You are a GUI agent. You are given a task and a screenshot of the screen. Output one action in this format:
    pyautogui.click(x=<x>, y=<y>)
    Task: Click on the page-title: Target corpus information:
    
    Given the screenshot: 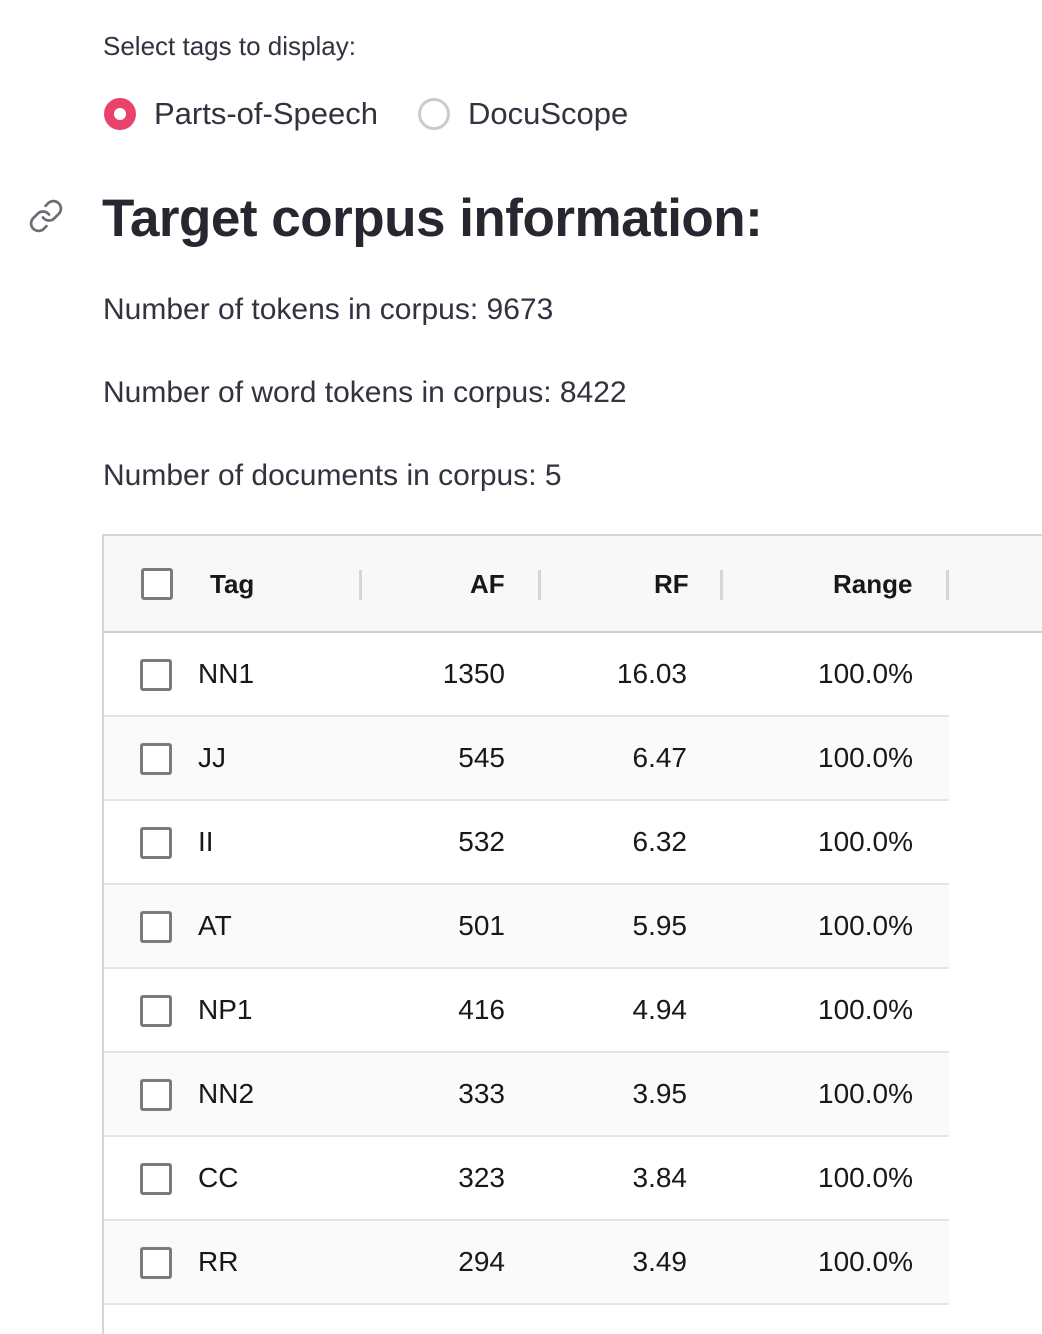 What is the action you would take?
    pyautogui.click(x=432, y=218)
    